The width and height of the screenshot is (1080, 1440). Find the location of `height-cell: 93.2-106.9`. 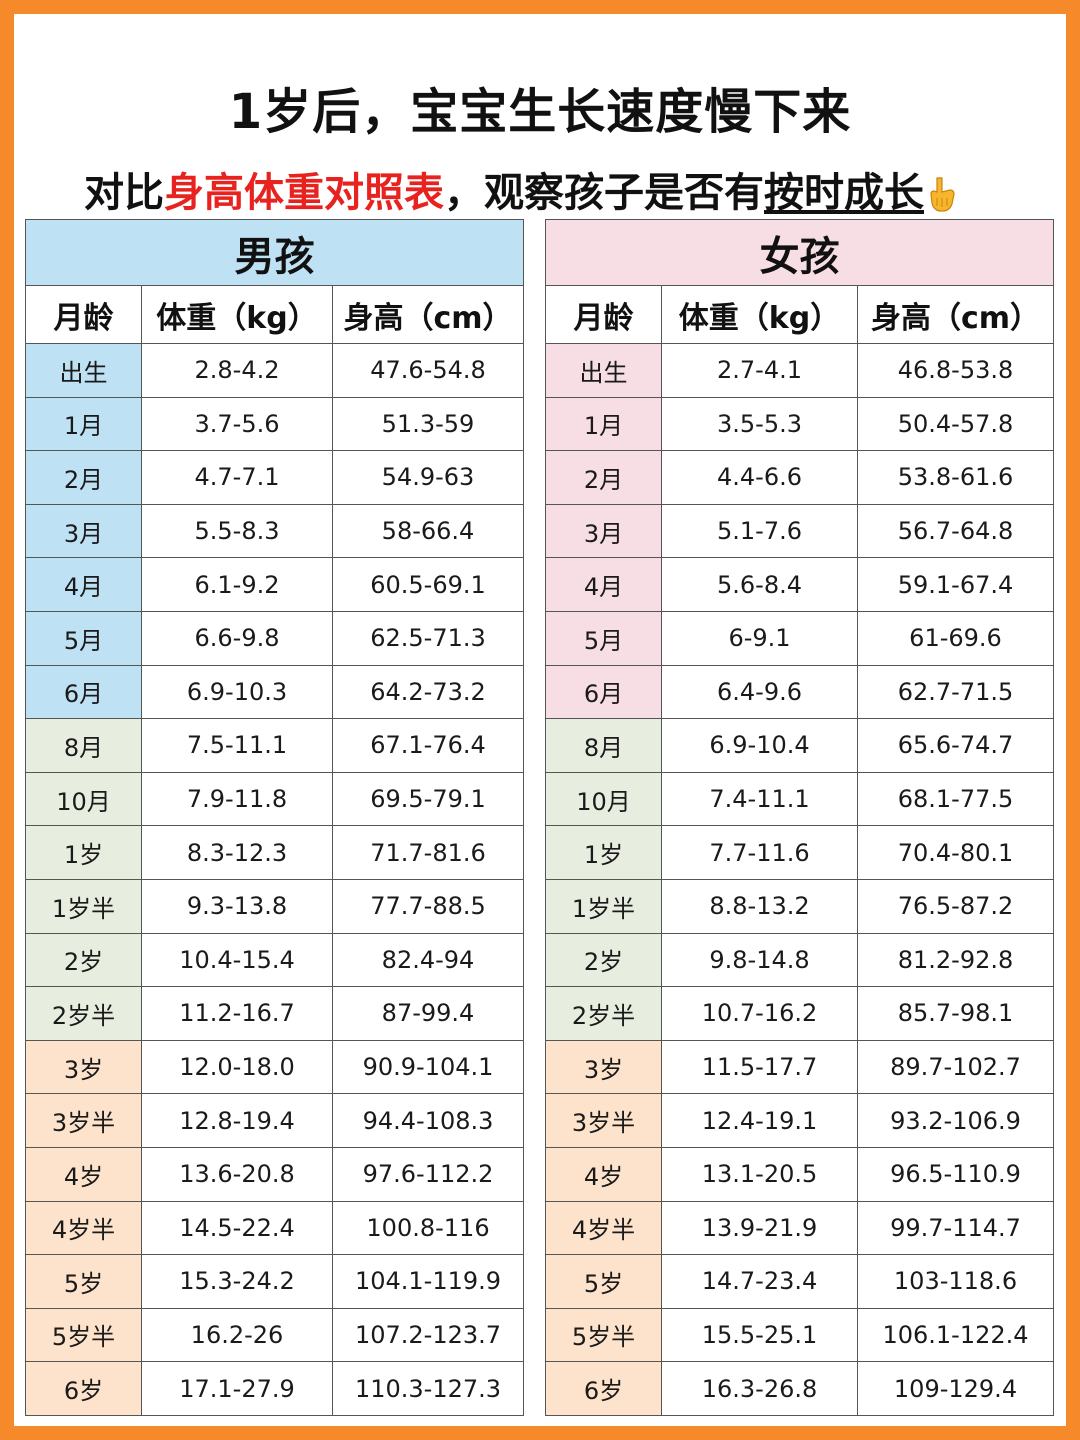

height-cell: 93.2-106.9 is located at coordinates (955, 1120).